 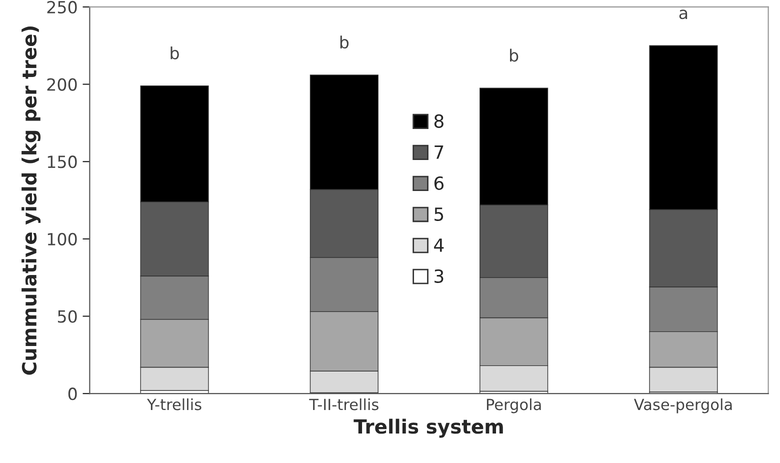 I want to click on y-tick-label: 250, so click(x=62, y=7).